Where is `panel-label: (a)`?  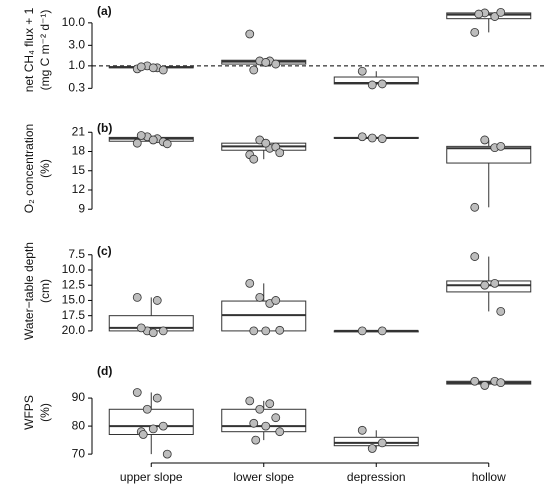
panel-label: (a) is located at coordinates (104, 11).